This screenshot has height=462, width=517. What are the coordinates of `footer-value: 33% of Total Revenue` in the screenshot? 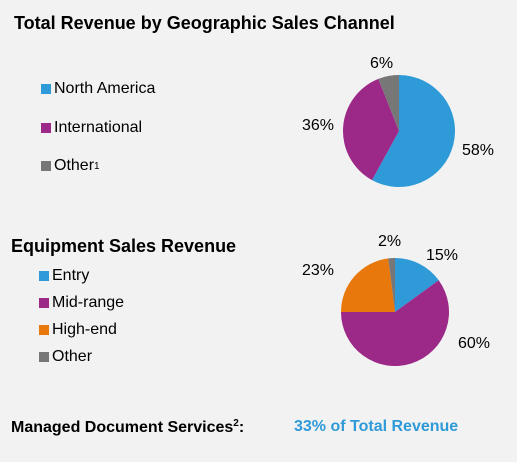 It's located at (376, 426).